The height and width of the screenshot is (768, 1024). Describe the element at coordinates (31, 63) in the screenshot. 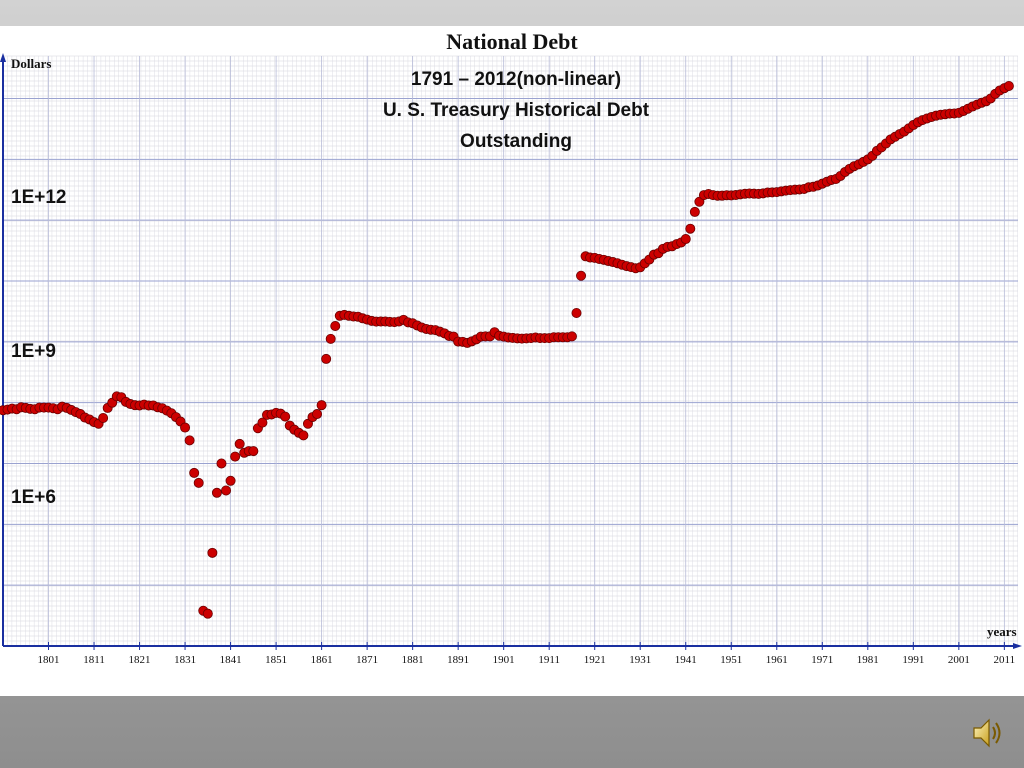

I see `y-axis-label: Dollars` at that location.